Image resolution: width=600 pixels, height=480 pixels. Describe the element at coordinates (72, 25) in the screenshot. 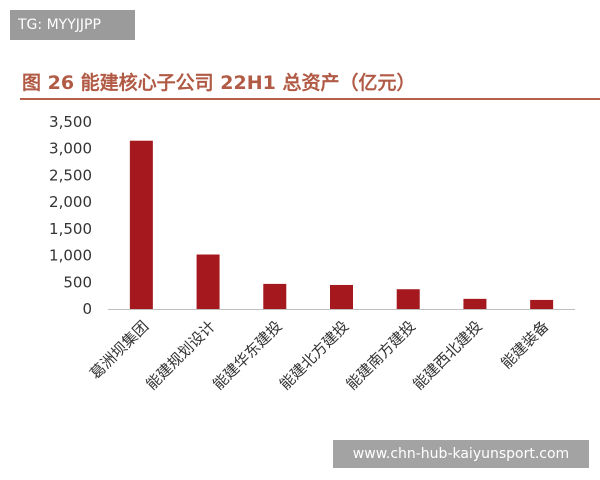

I see `watermark-top: TG: MYYJJPP` at that location.